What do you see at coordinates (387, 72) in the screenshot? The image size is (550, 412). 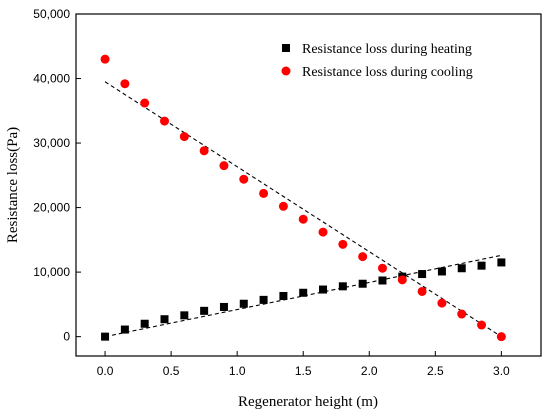 I see `legend-label: Resistance loss during cooling` at bounding box center [387, 72].